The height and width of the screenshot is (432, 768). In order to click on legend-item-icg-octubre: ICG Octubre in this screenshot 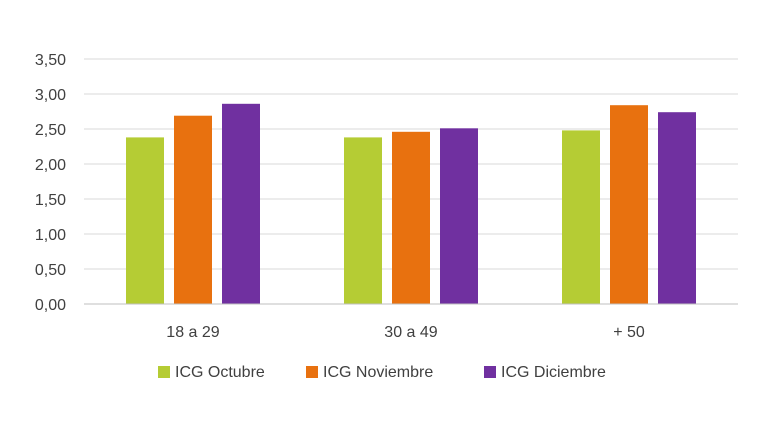, I will do `click(211, 372)`.